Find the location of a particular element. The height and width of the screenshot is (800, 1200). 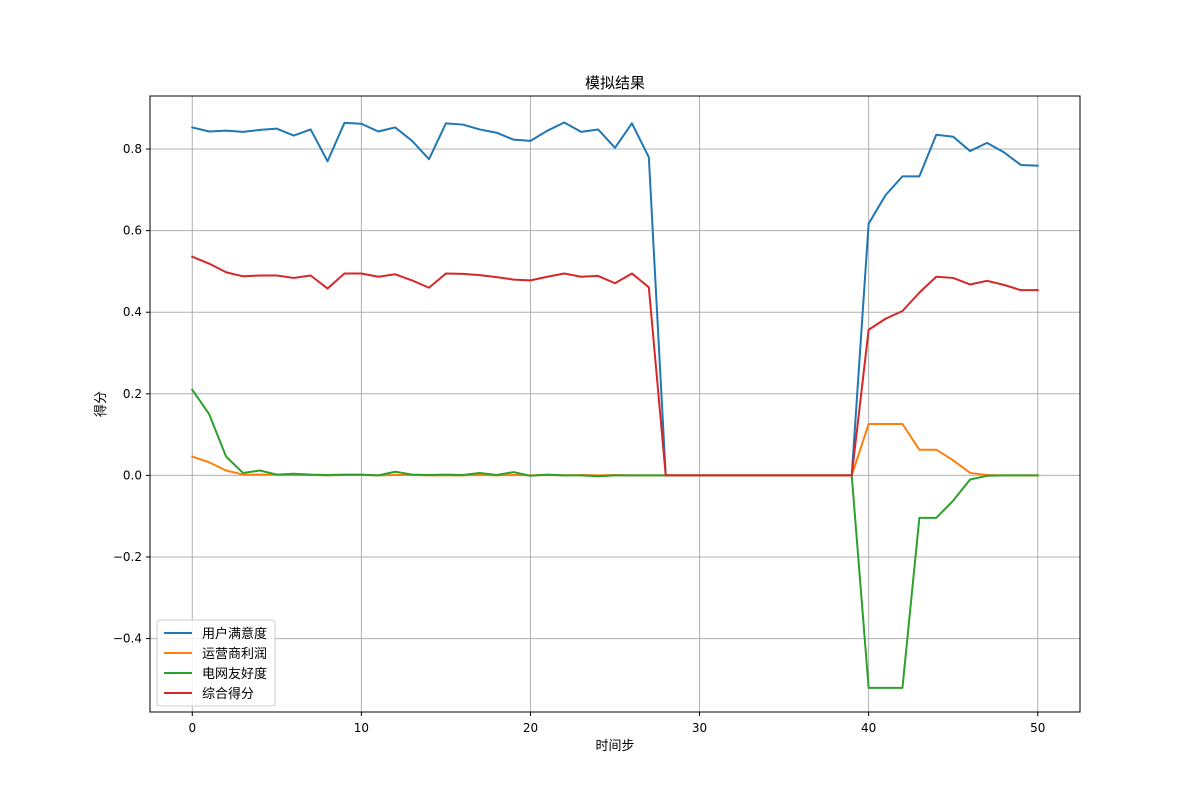

legend-label: 运营商利润 is located at coordinates (234, 654).